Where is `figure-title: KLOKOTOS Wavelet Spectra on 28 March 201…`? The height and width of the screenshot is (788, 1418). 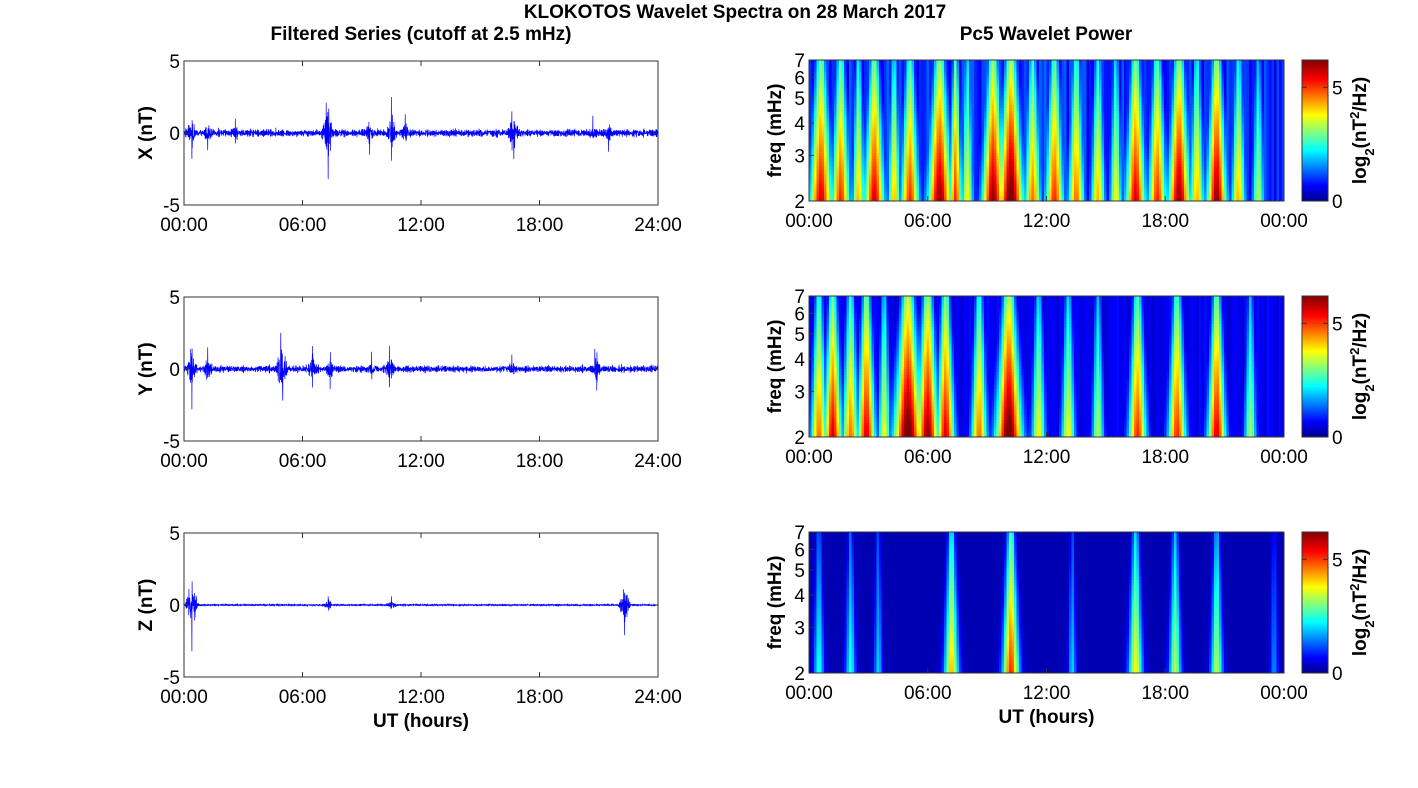 figure-title: KLOKOTOS Wavelet Spectra on 28 March 201… is located at coordinates (735, 12).